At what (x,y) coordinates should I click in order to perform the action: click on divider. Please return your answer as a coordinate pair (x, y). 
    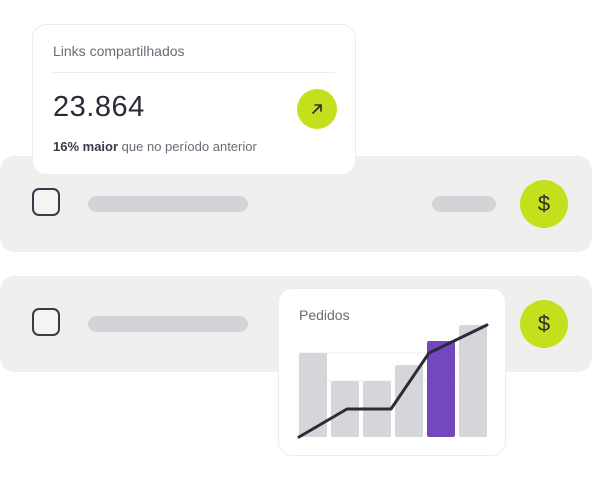
    Looking at the image, I should click on (194, 72).